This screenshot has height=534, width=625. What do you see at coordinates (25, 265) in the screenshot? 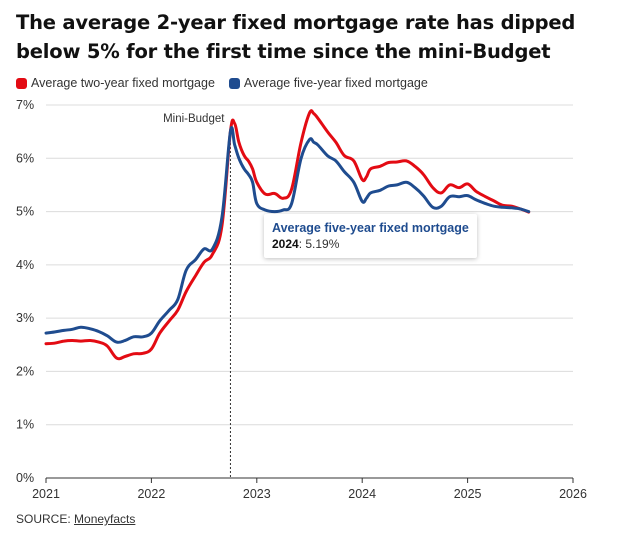
I see `y-tick-label: 4%` at bounding box center [25, 265].